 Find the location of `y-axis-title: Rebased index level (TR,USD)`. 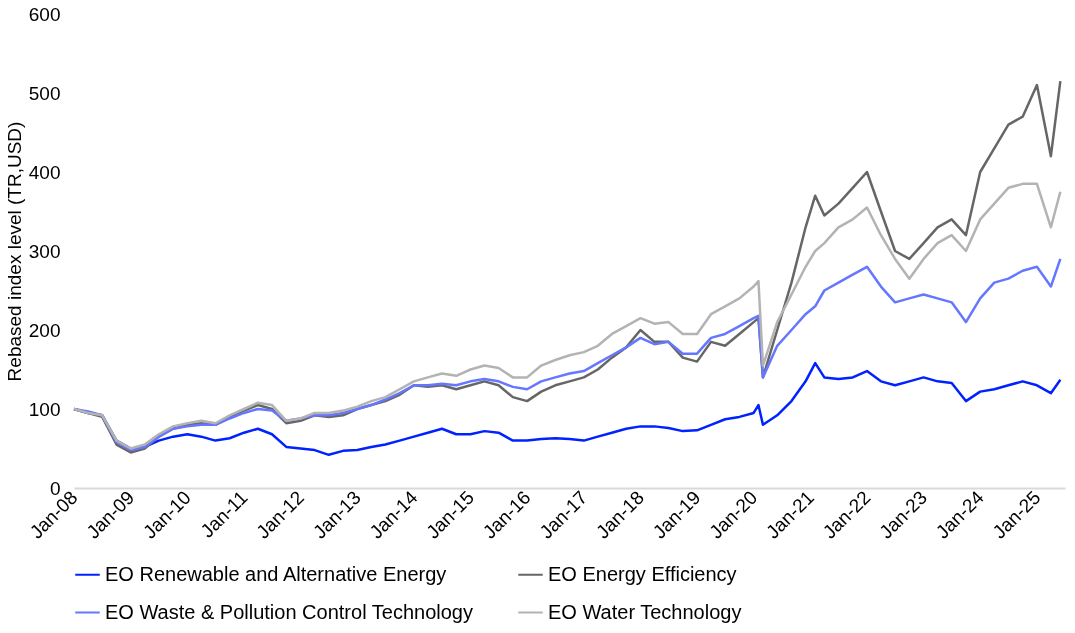

y-axis-title: Rebased index level (TR,USD) is located at coordinates (14, 251).